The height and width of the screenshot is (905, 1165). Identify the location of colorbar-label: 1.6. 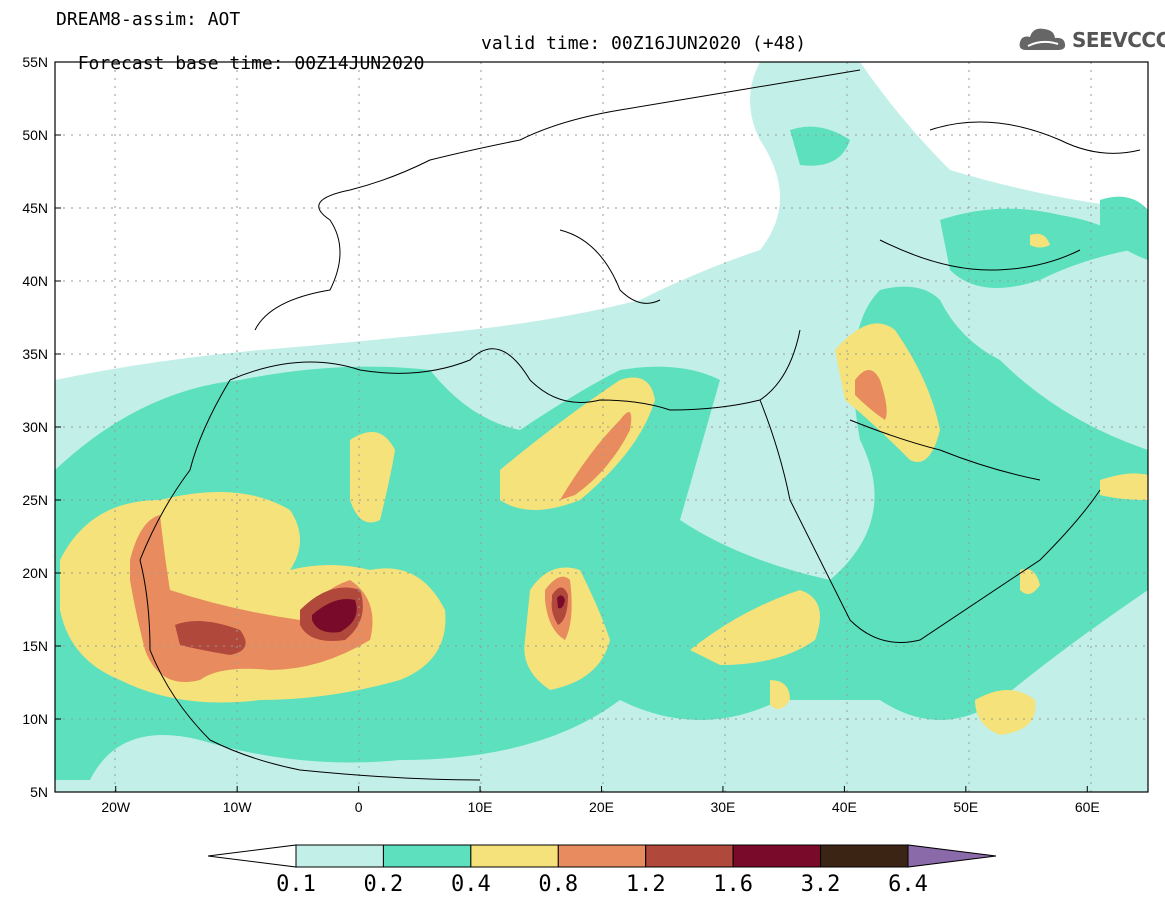
(733, 884).